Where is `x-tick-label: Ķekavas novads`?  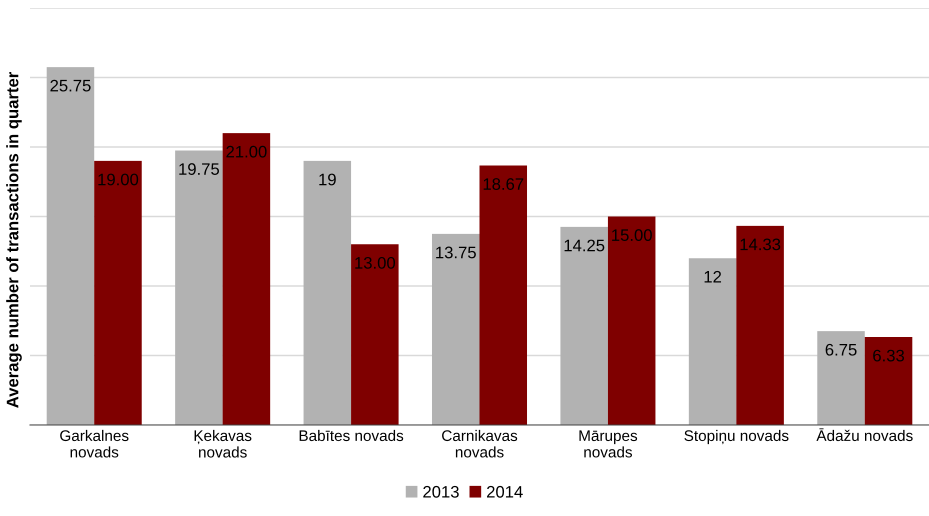
x-tick-label: Ķekavas novads is located at coordinates (223, 444).